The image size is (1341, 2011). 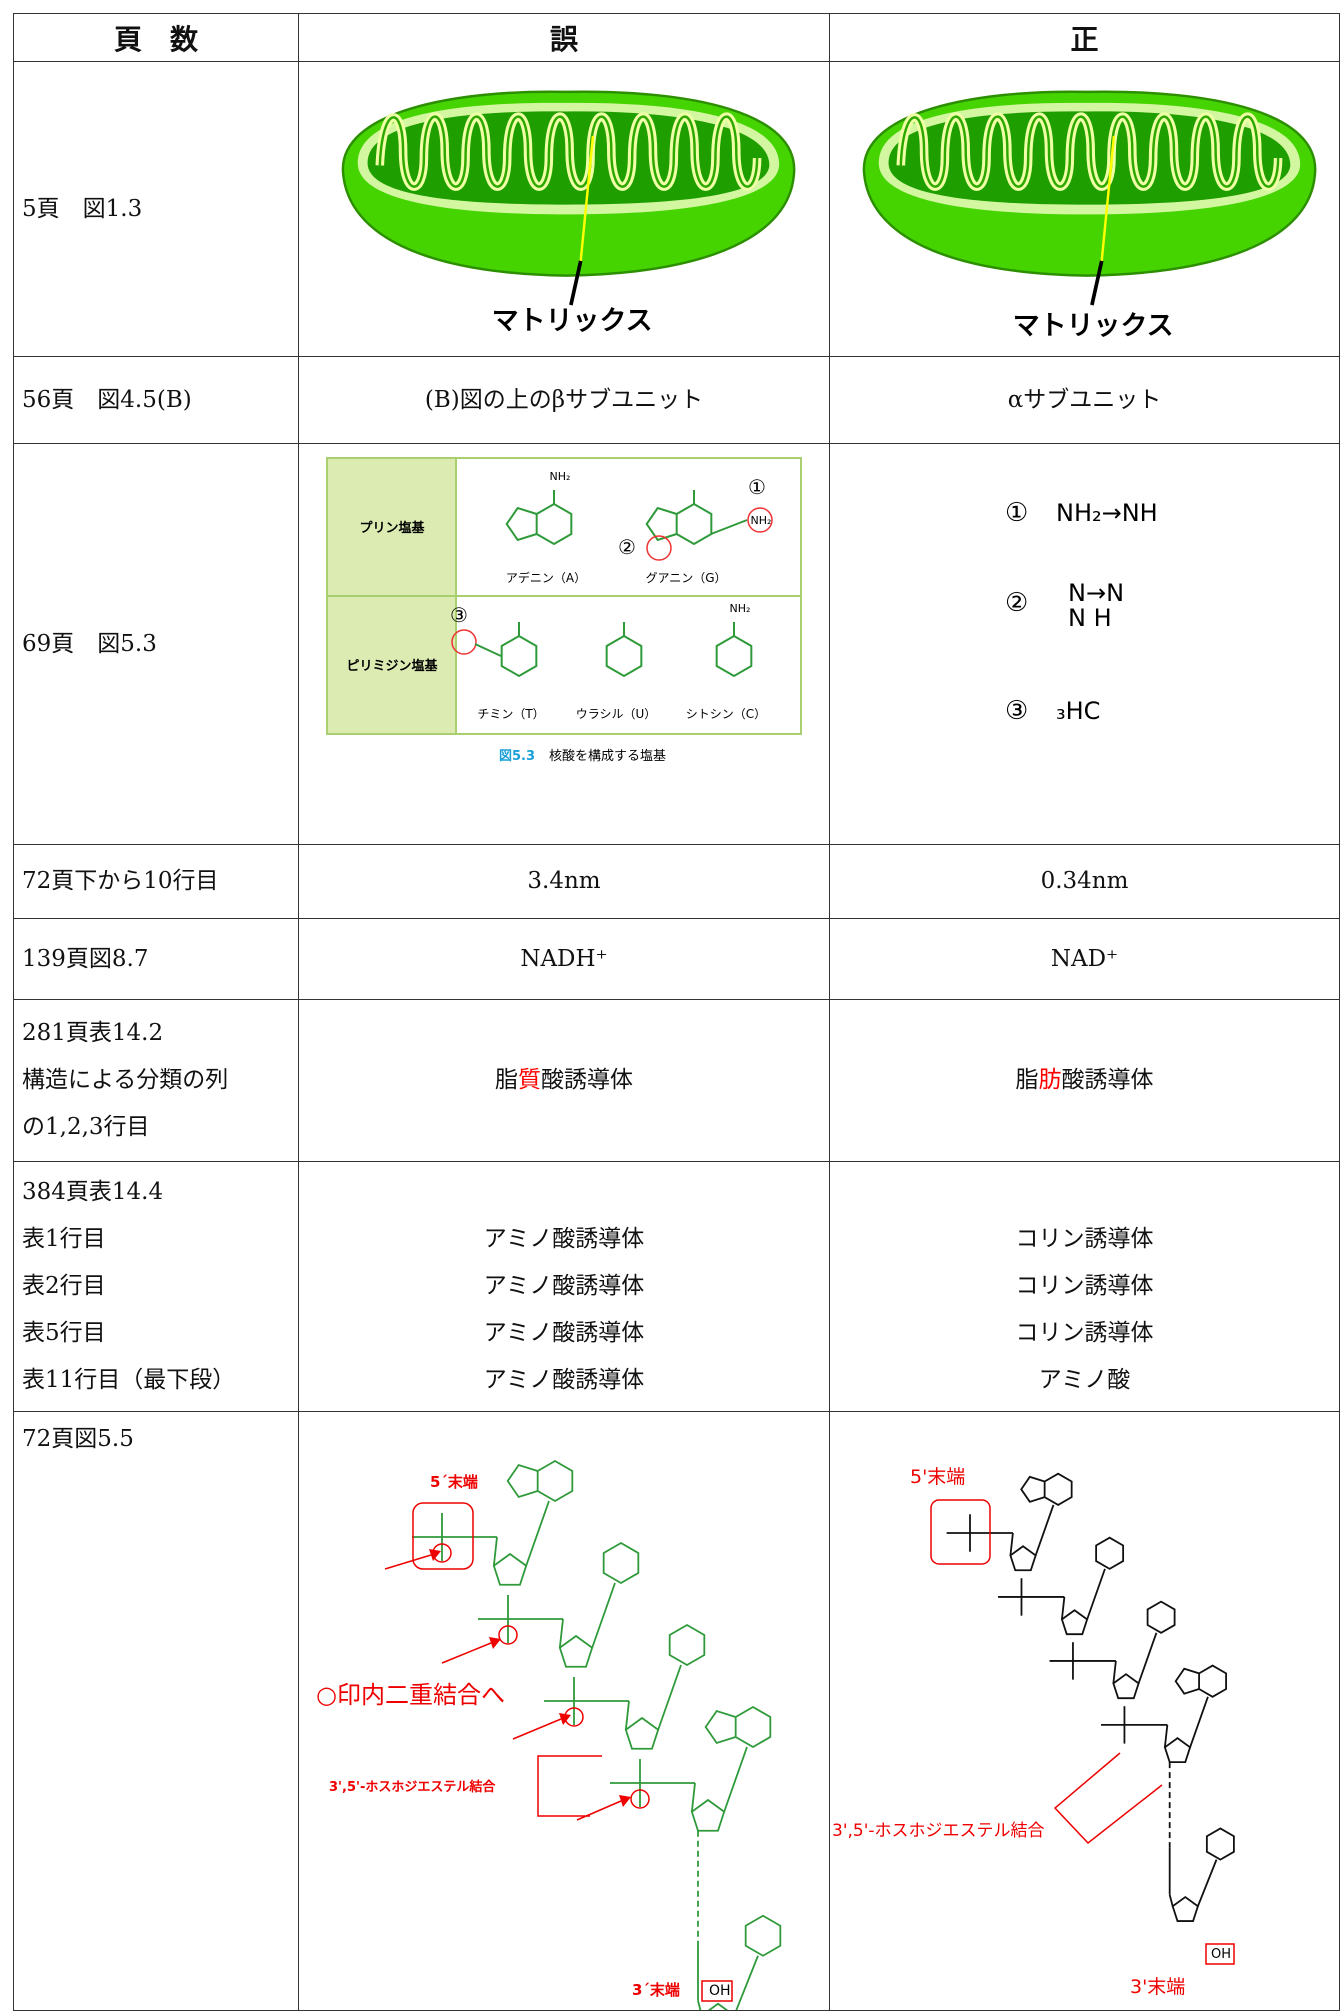 What do you see at coordinates (392, 666) in the screenshot?
I see `group-label: ピリミジン塩基` at bounding box center [392, 666].